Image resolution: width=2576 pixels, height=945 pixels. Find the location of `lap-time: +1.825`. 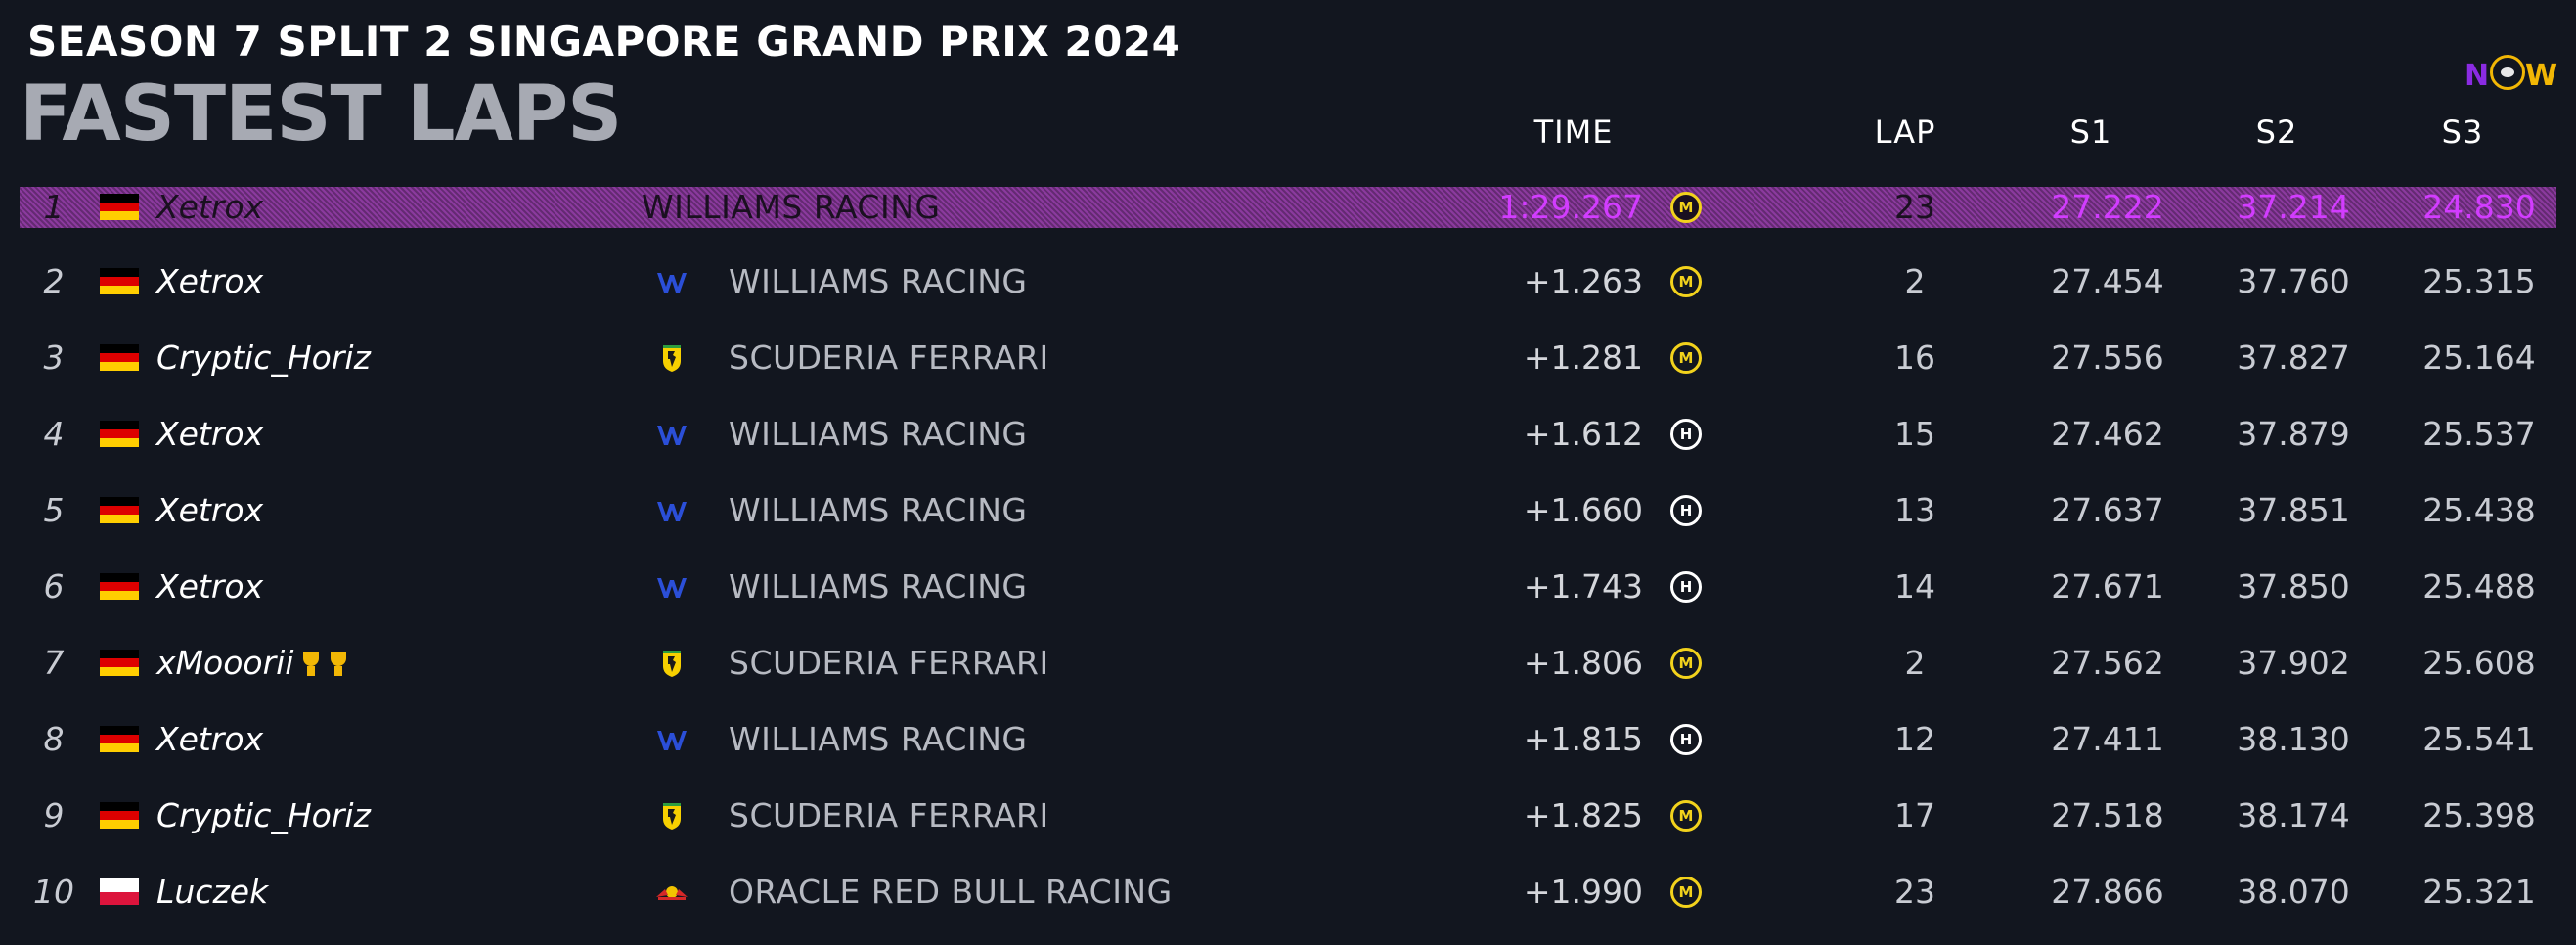

lap-time: +1.825 is located at coordinates (1583, 815).